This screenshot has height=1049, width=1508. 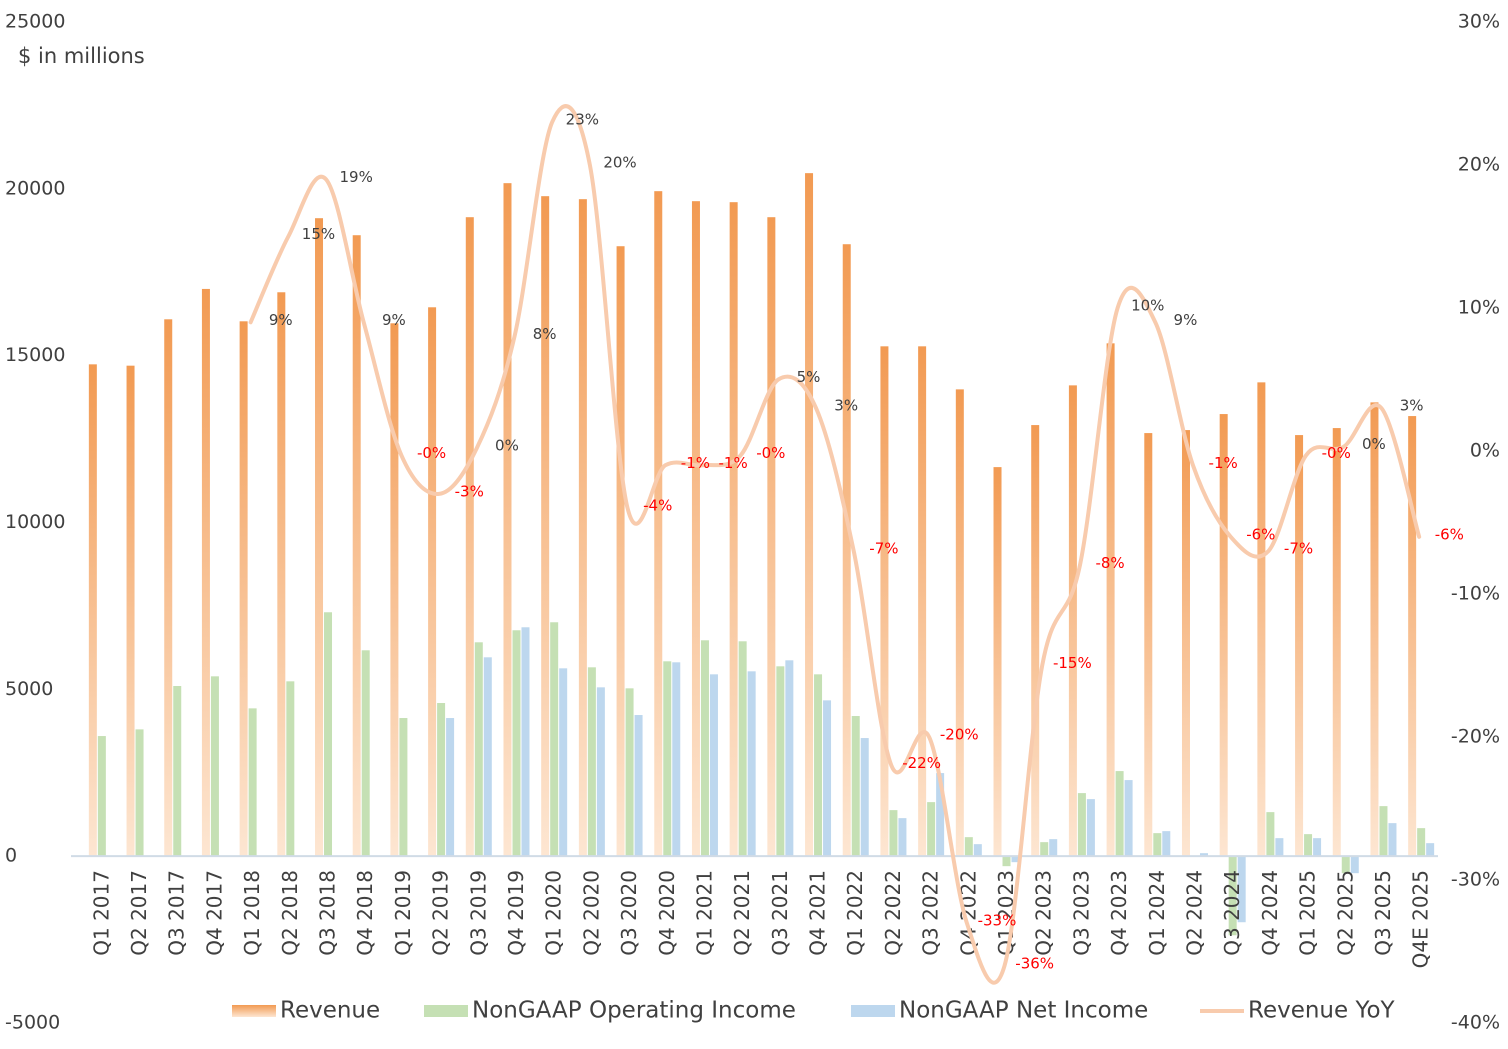 I want to click on data-label: -36%, so click(x=1034, y=963).